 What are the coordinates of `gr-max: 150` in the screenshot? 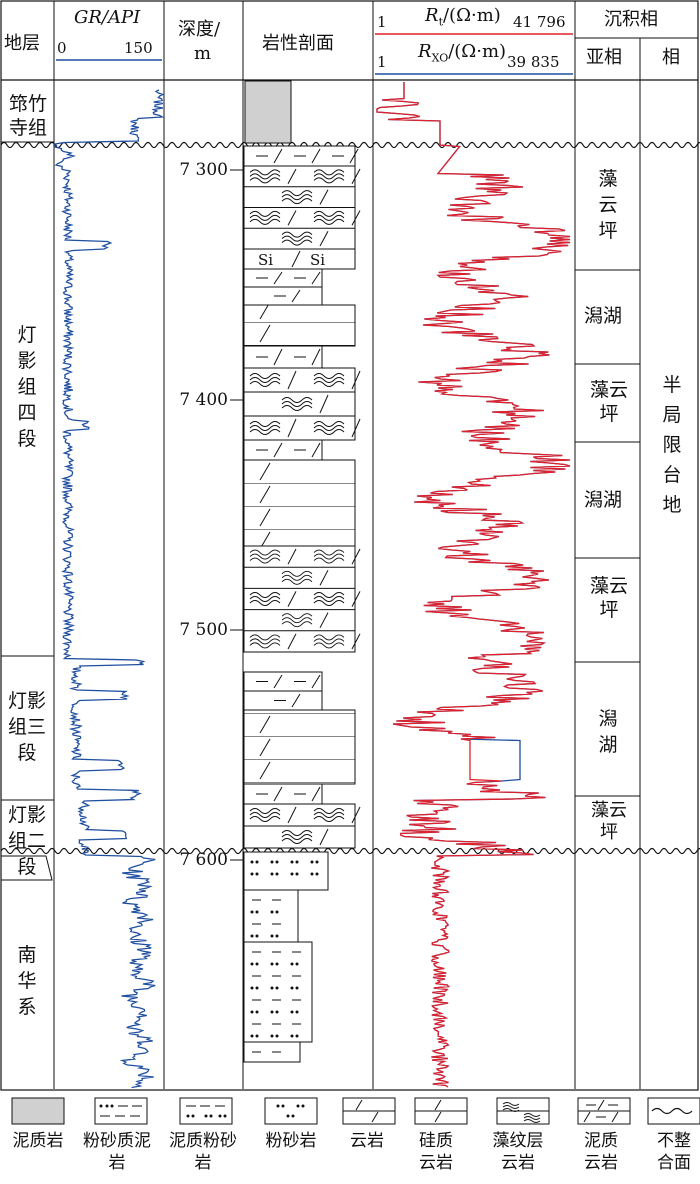 It's located at (138, 48).